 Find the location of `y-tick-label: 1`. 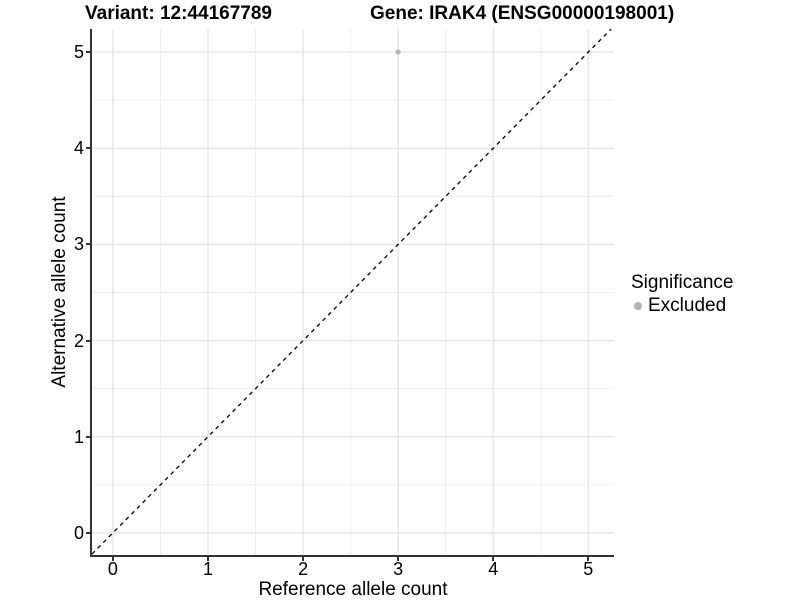

y-tick-label: 1 is located at coordinates (78, 436).